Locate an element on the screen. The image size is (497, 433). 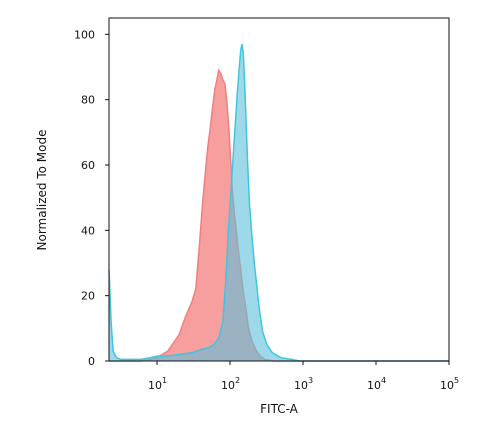
y-tick-label: 60 is located at coordinates (88, 165).